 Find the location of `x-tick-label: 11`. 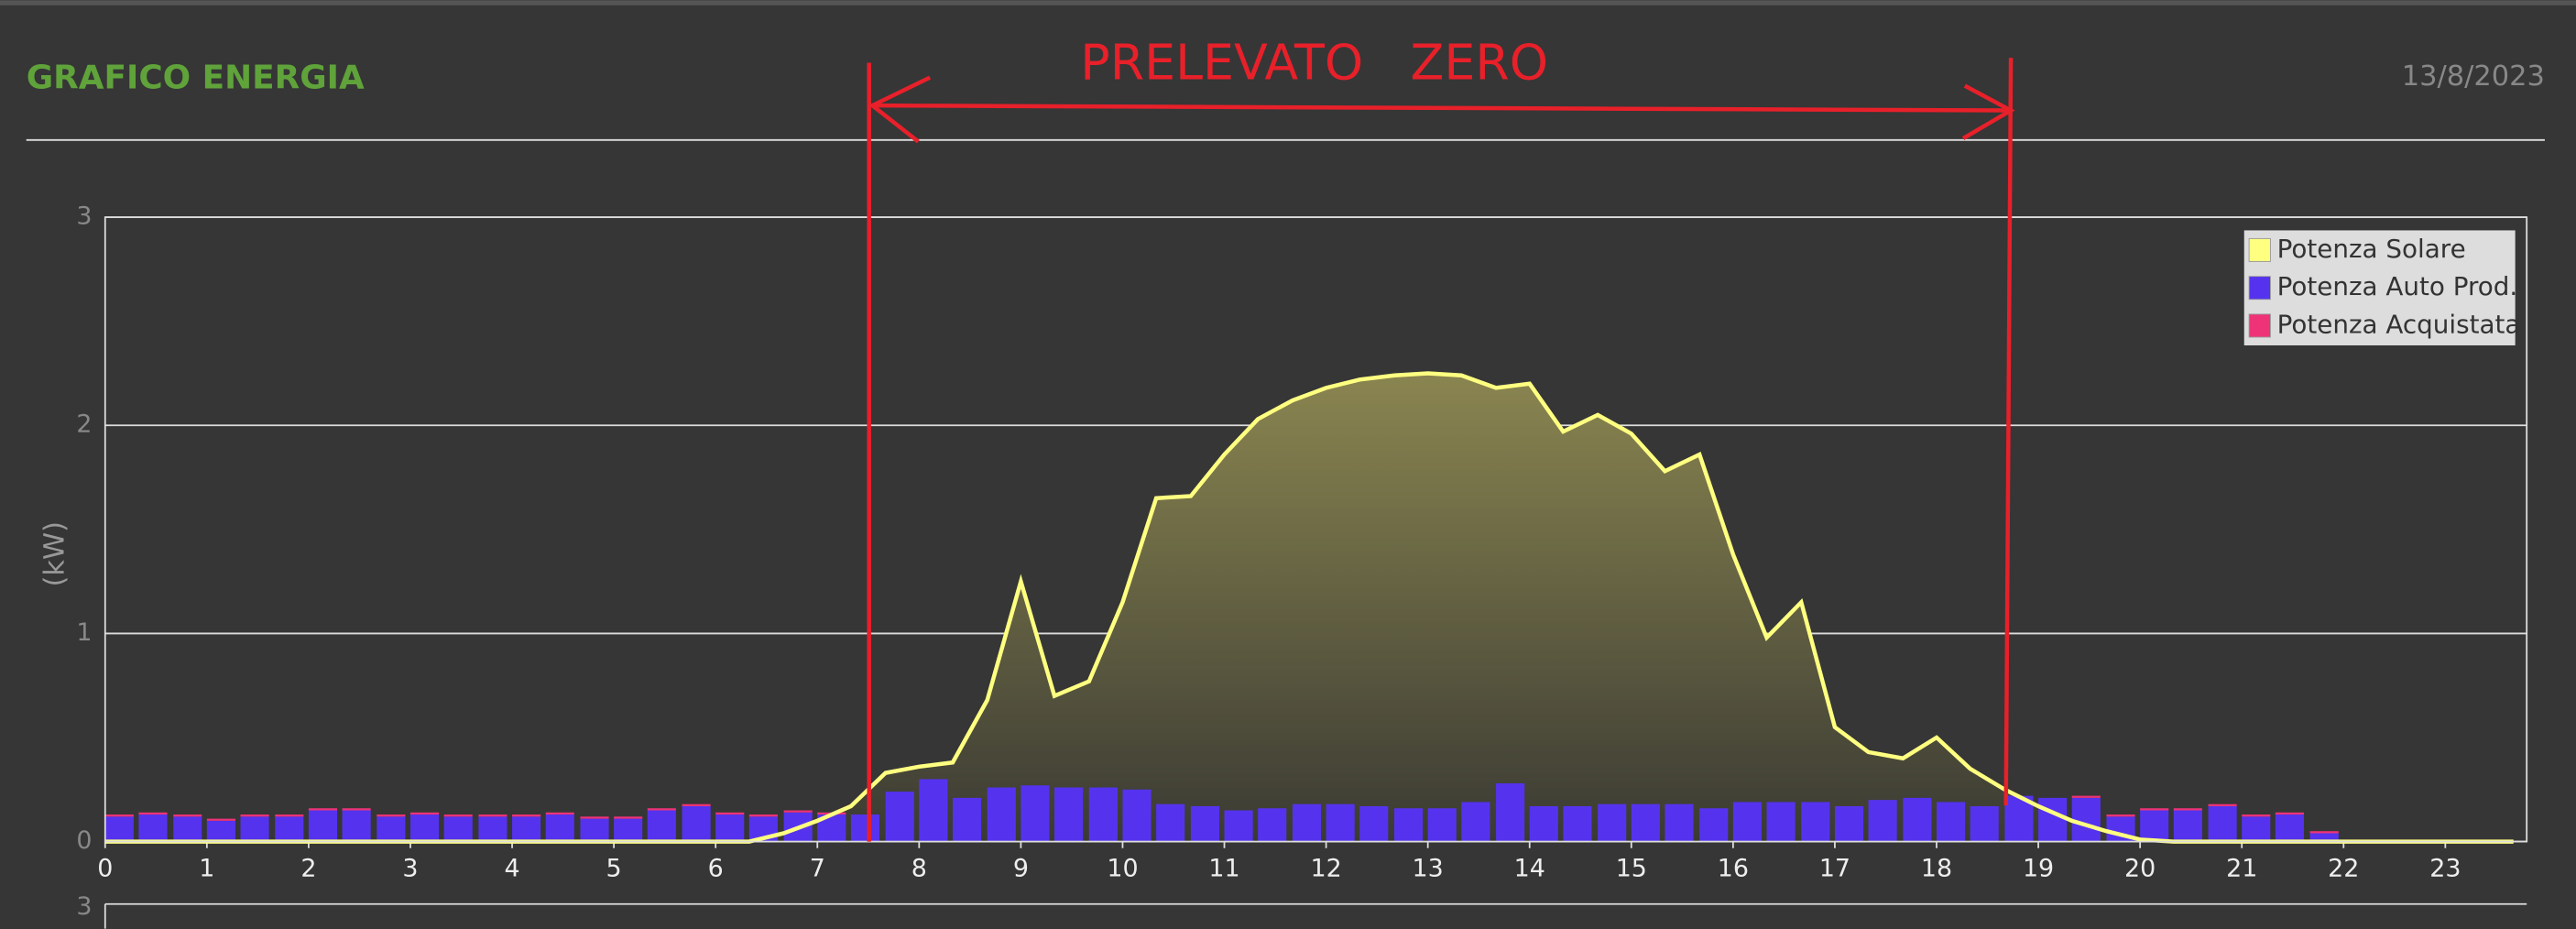

x-tick-label: 11 is located at coordinates (1224, 869).